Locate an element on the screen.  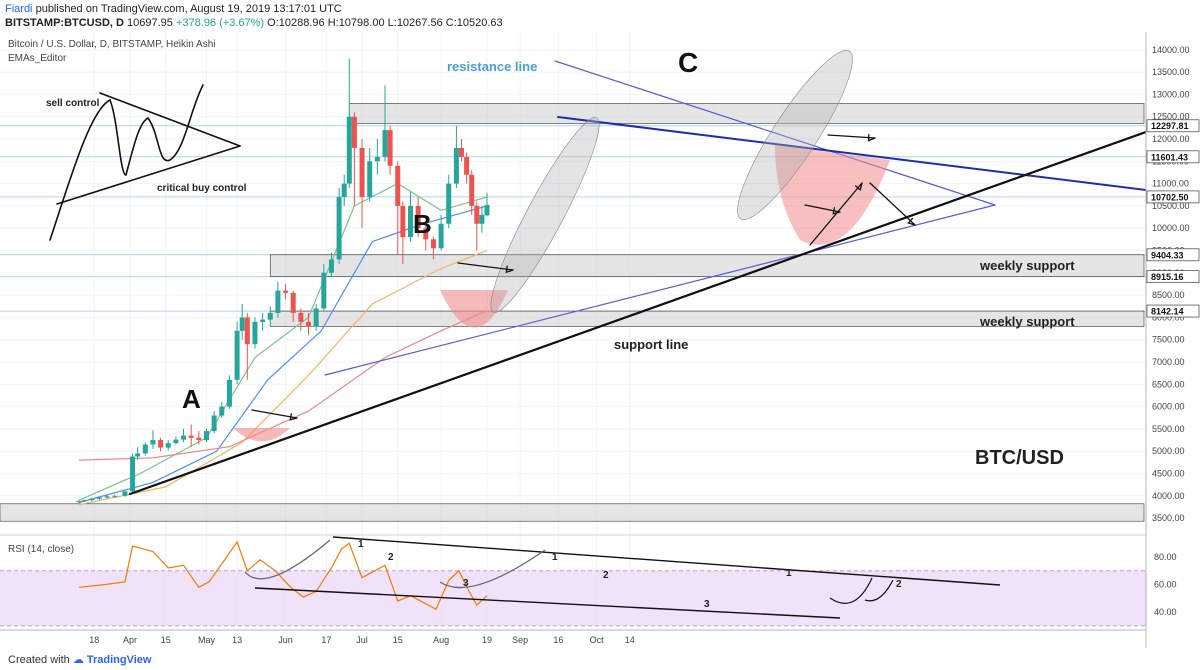
rsi-band is located at coordinates (573, 598).